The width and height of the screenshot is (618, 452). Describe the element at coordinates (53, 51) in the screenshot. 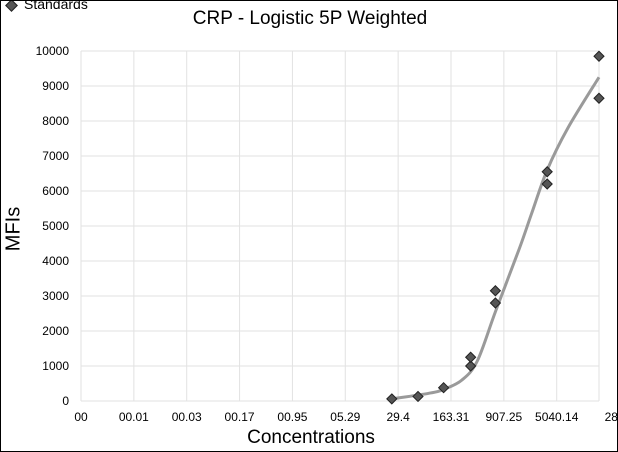

I see `y-tick-label: 10000` at that location.